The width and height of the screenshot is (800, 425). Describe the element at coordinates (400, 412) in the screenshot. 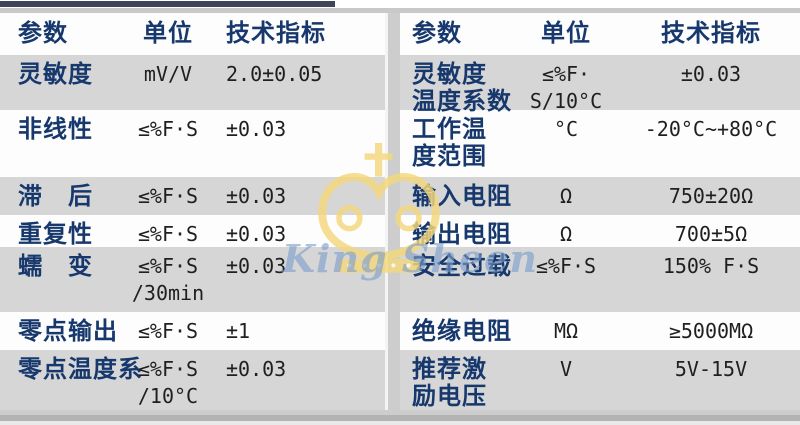

I see `bottom-divider-line` at that location.